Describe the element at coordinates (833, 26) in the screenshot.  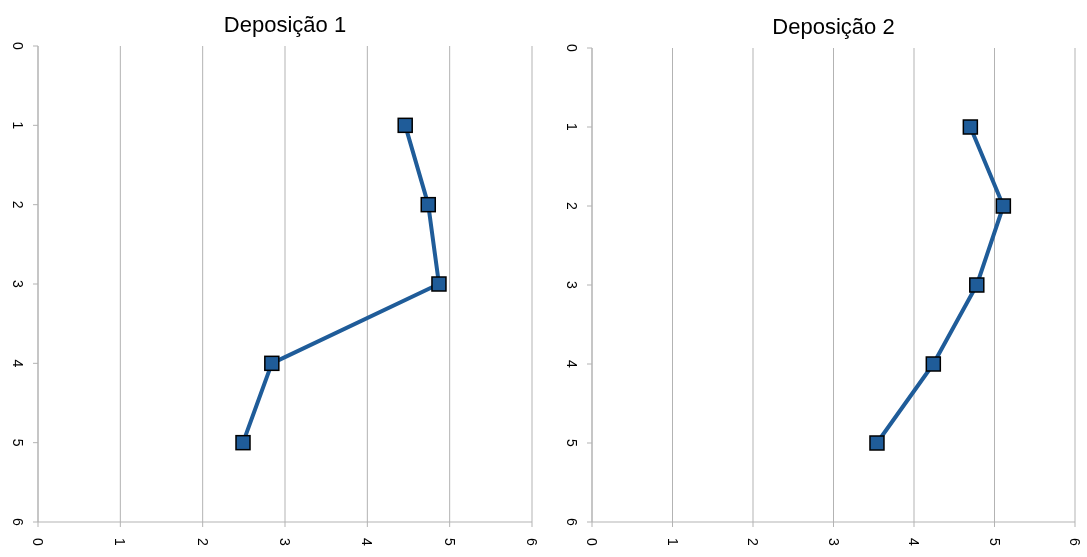
I see `chart-title: Deposição 2` at that location.